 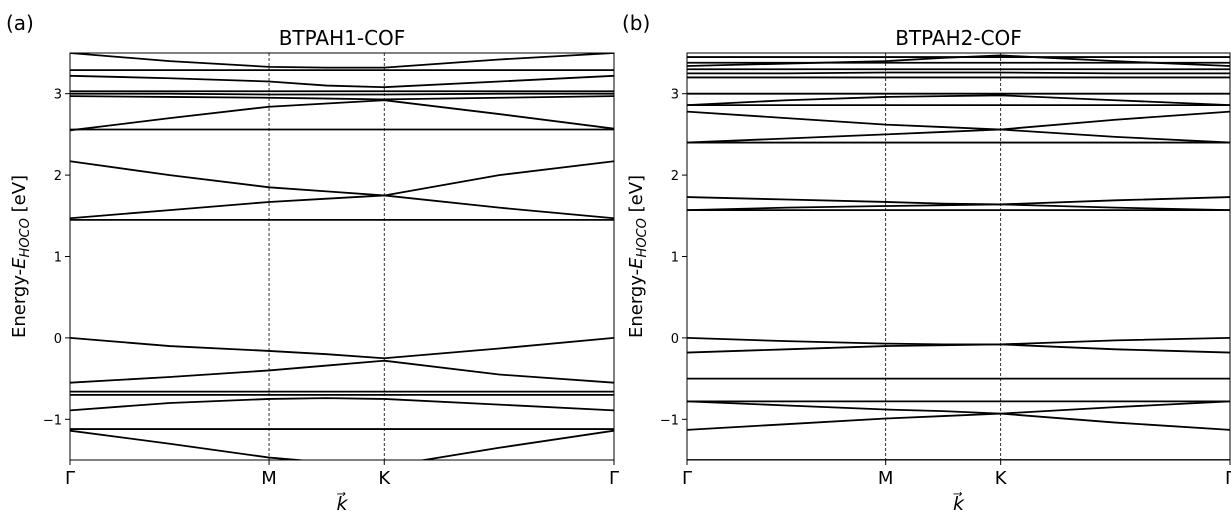 What do you see at coordinates (342, 38) in the screenshot?
I see `chart-title: BTPAH1-COF` at bounding box center [342, 38].